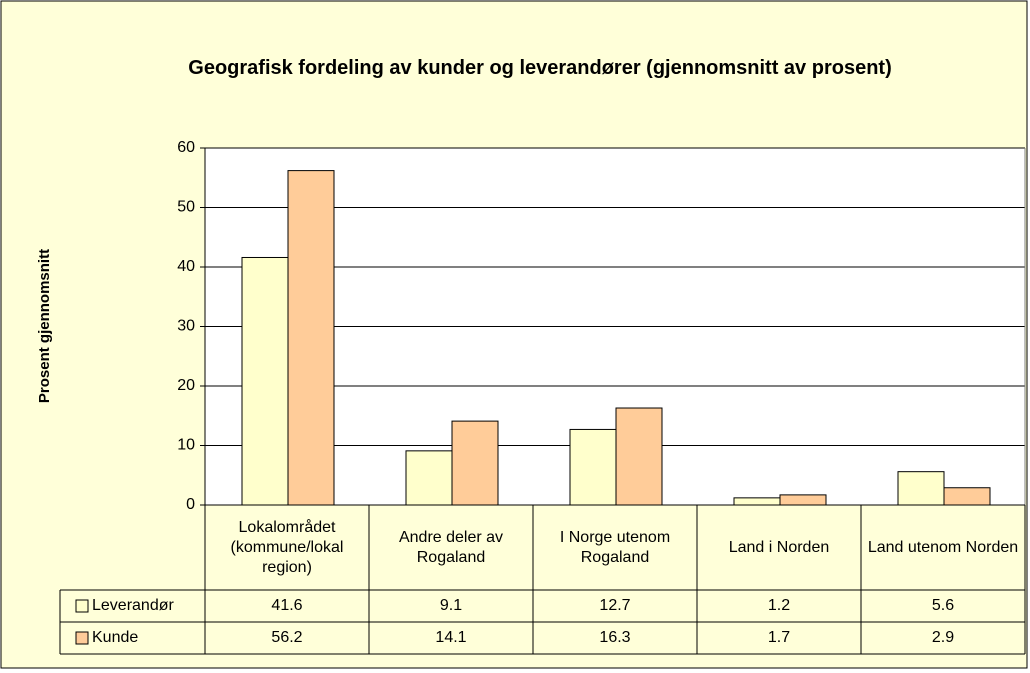 The image size is (1030, 673). What do you see at coordinates (943, 637) in the screenshot?
I see `table-value: 2.9` at bounding box center [943, 637].